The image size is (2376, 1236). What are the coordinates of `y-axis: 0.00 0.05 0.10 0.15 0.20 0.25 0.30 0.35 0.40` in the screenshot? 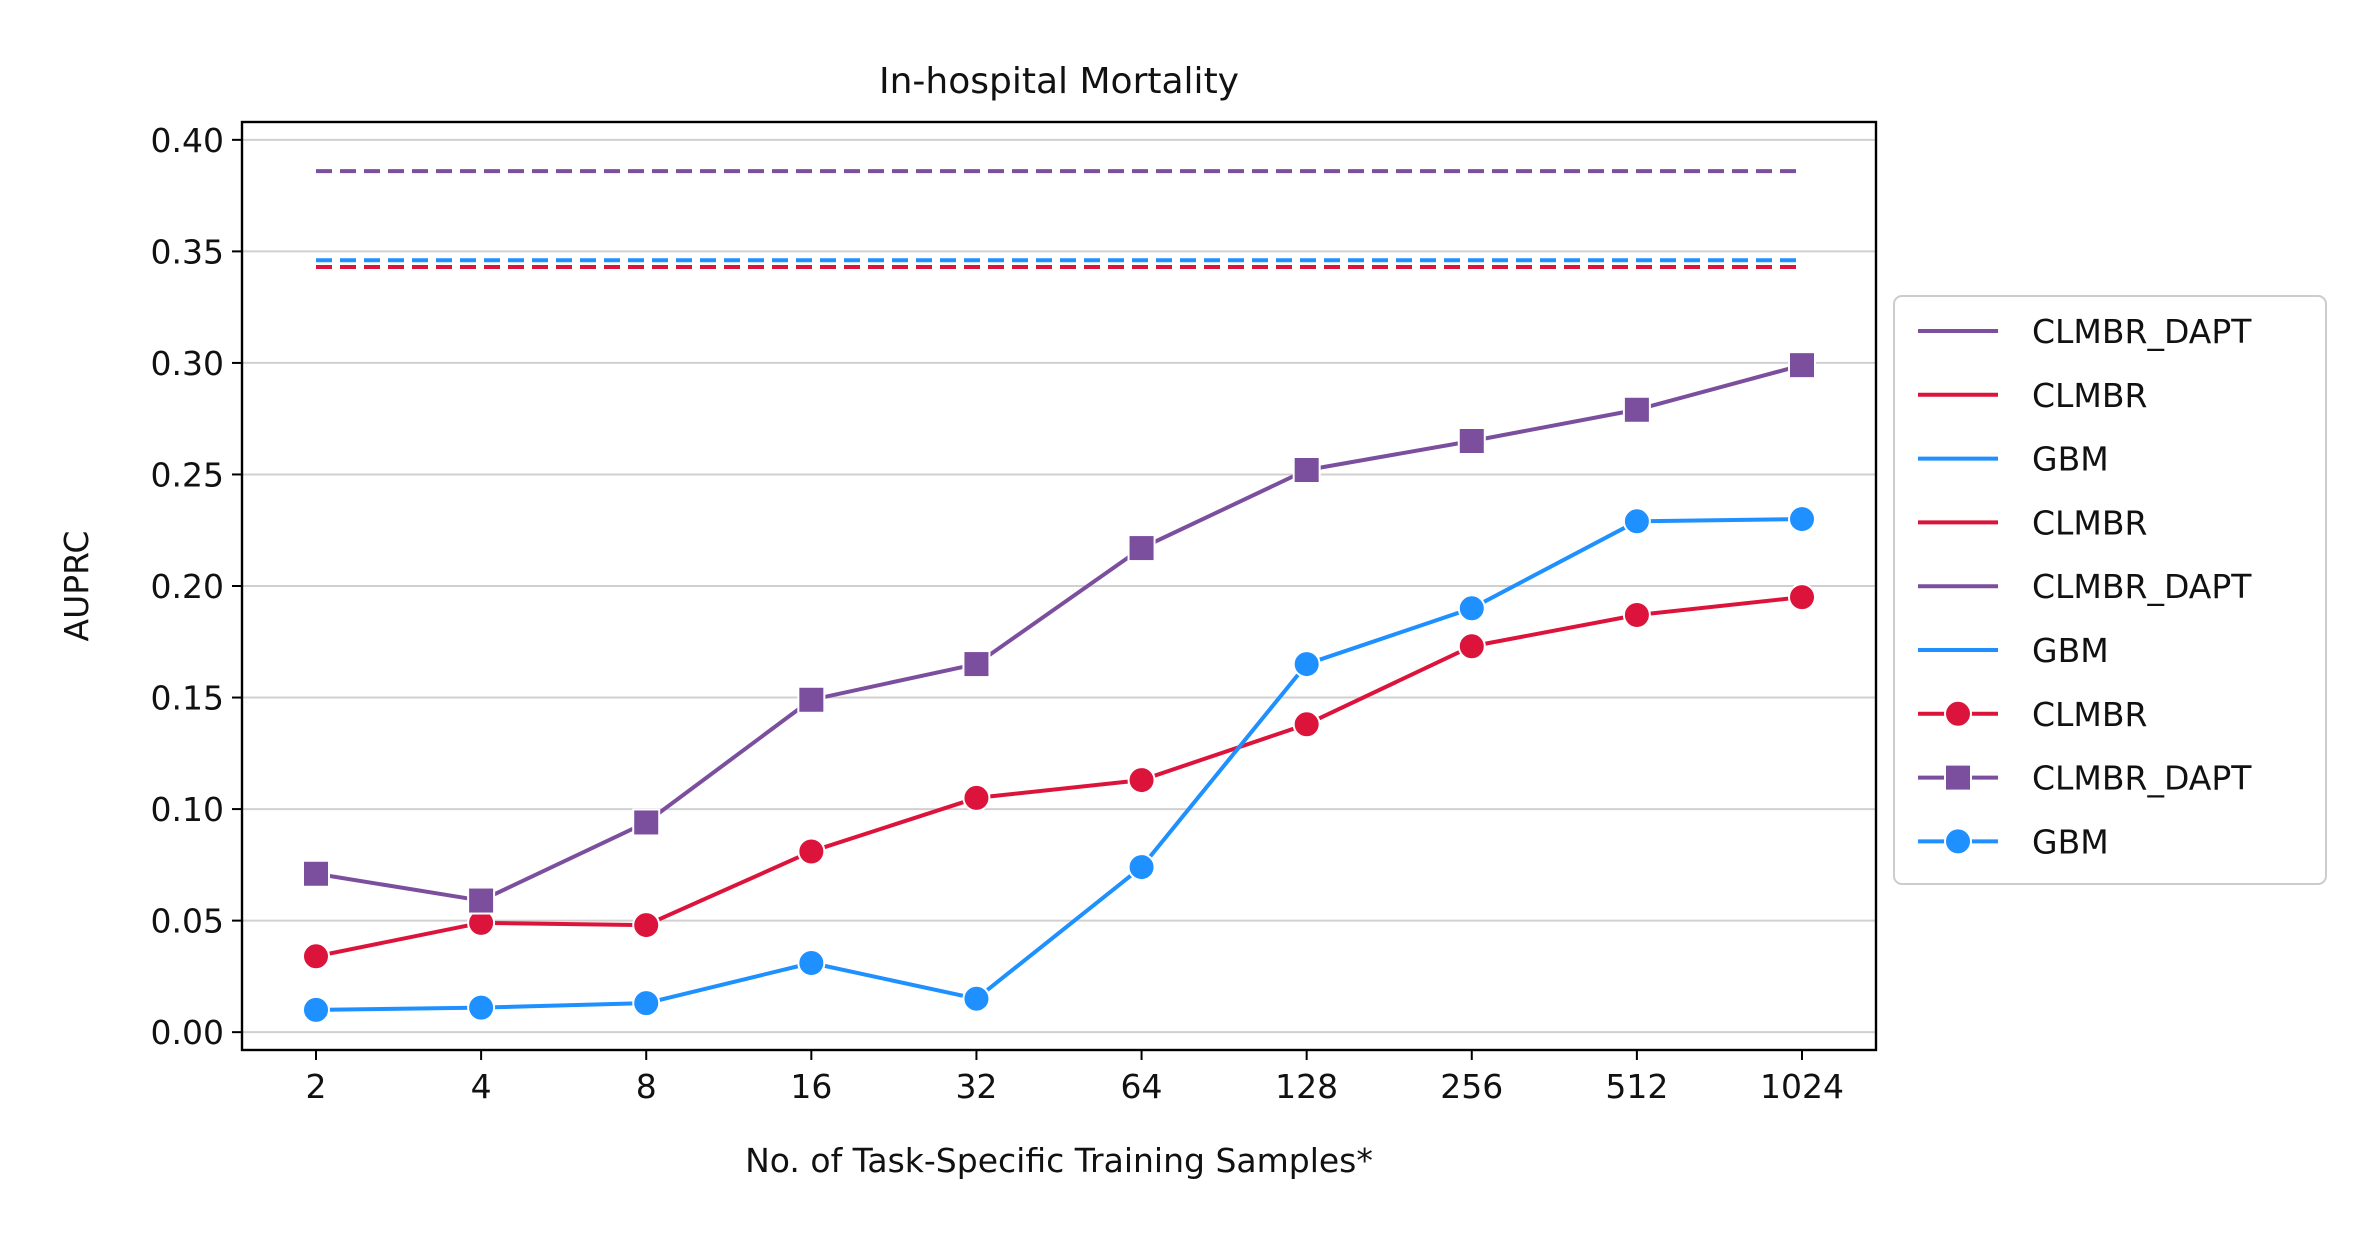 It's located at (196, 586).